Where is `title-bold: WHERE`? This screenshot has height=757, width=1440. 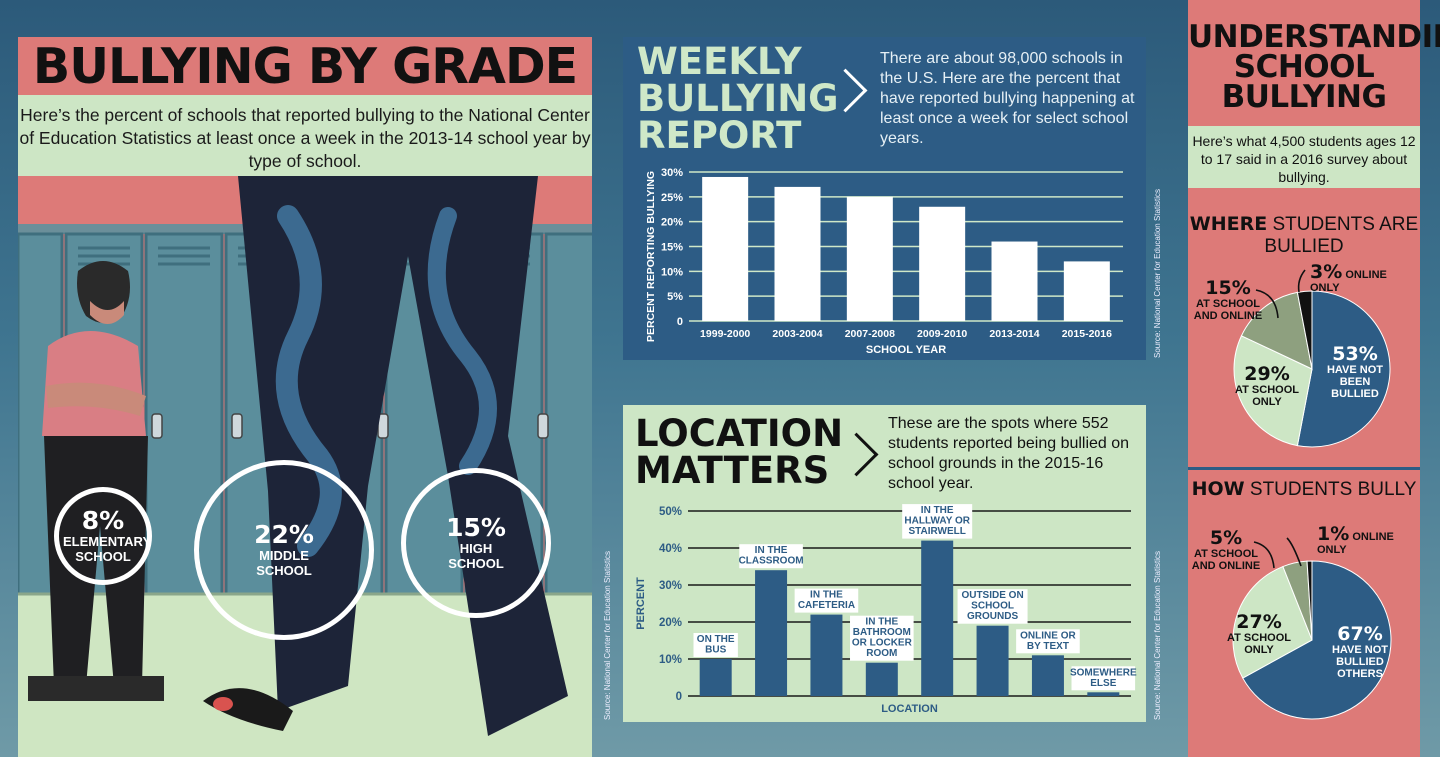 title-bold: WHERE is located at coordinates (1228, 224).